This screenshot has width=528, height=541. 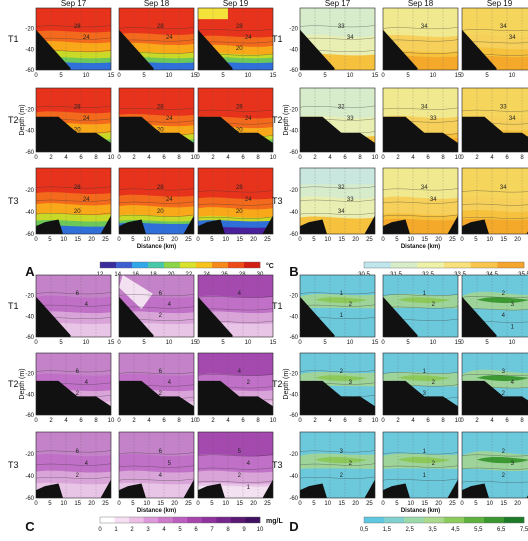 What do you see at coordinates (293, 499) in the screenshot?
I see `y-tick-label: -60` at bounding box center [293, 499].